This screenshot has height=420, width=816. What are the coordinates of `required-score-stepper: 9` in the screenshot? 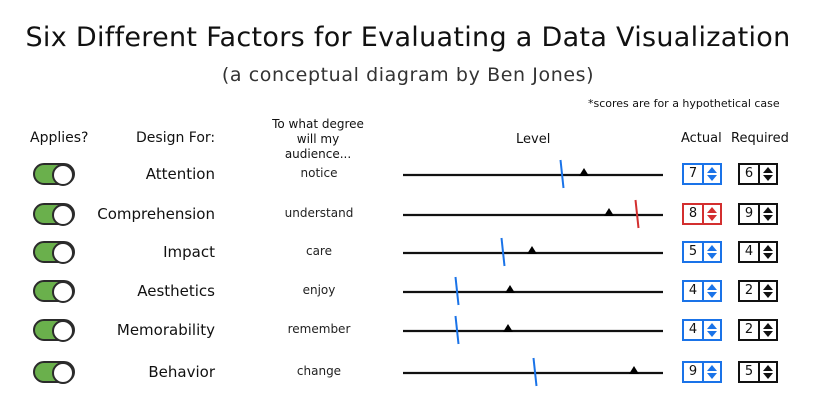 It's located at (758, 214).